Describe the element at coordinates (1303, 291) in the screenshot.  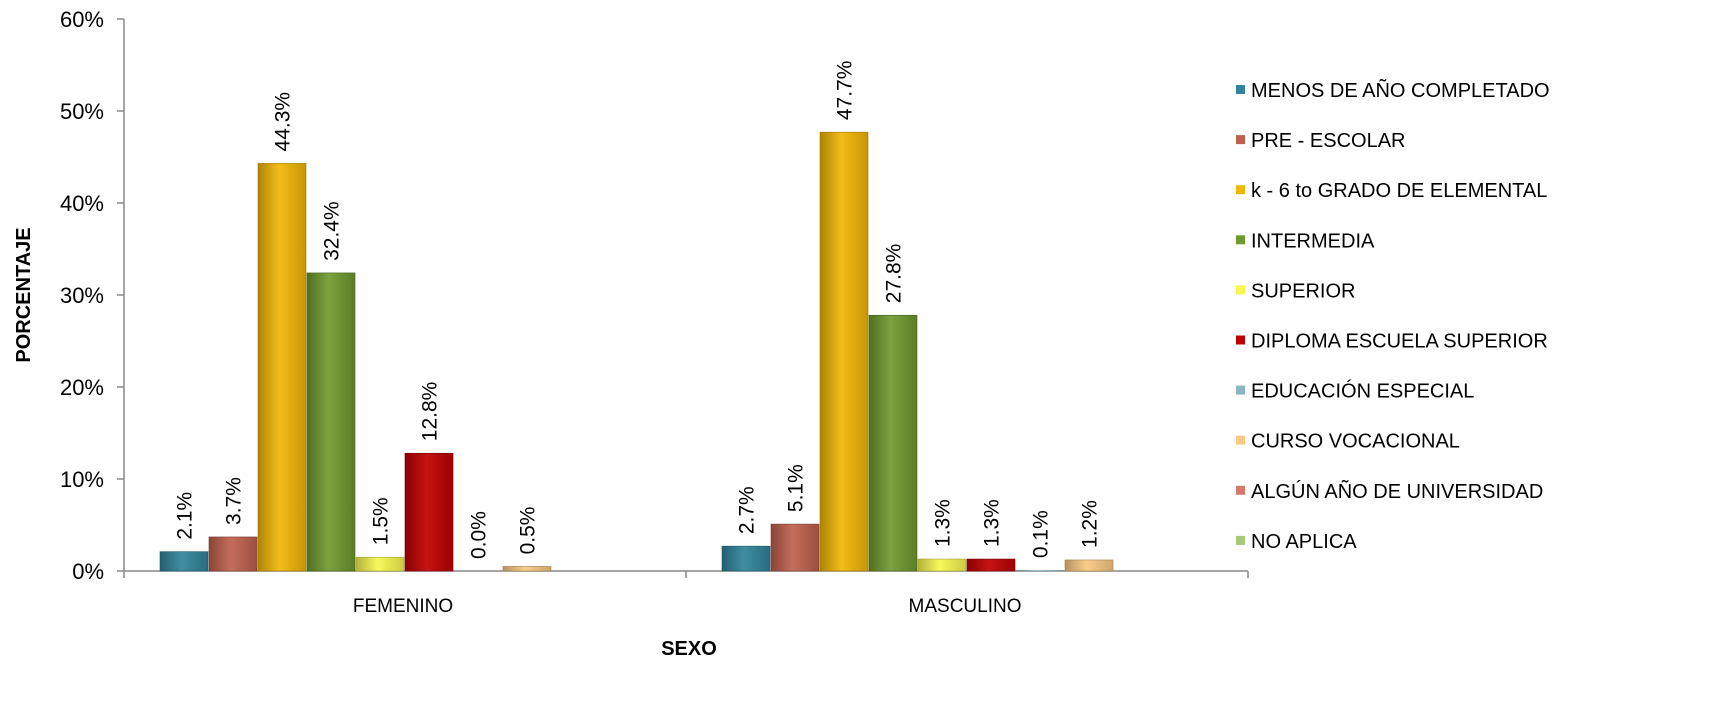
I see `legend-label: SUPERIOR` at that location.